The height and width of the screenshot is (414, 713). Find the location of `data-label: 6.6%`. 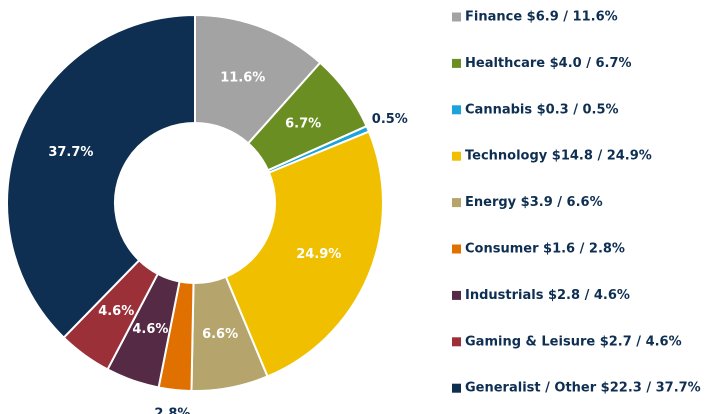

data-label: 6.6% is located at coordinates (220, 334).